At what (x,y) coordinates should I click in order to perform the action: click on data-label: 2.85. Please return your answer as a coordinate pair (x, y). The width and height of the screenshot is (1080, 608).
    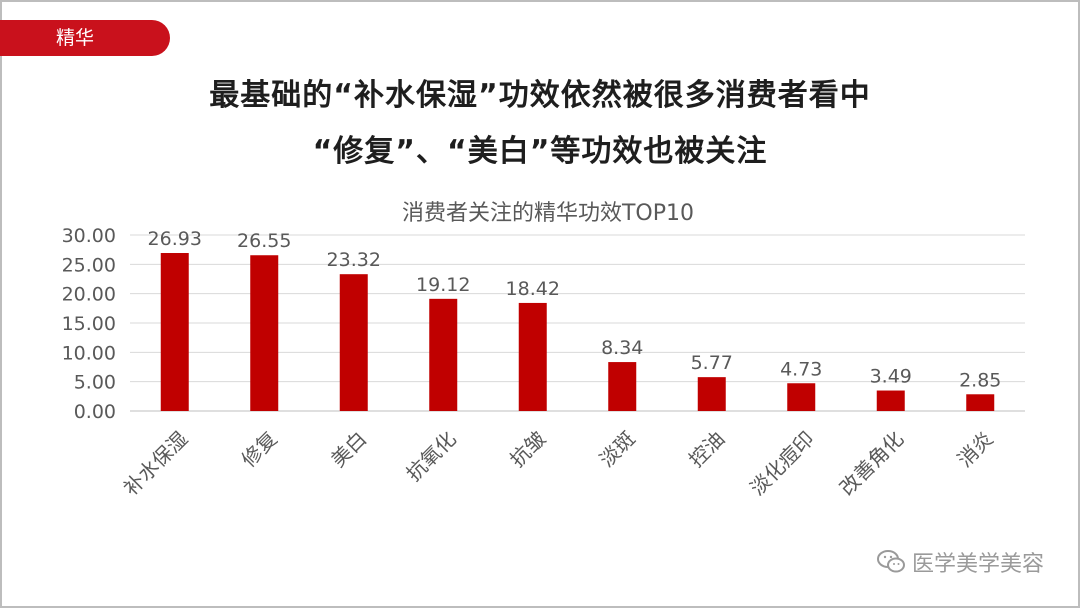
    Looking at the image, I should click on (980, 380).